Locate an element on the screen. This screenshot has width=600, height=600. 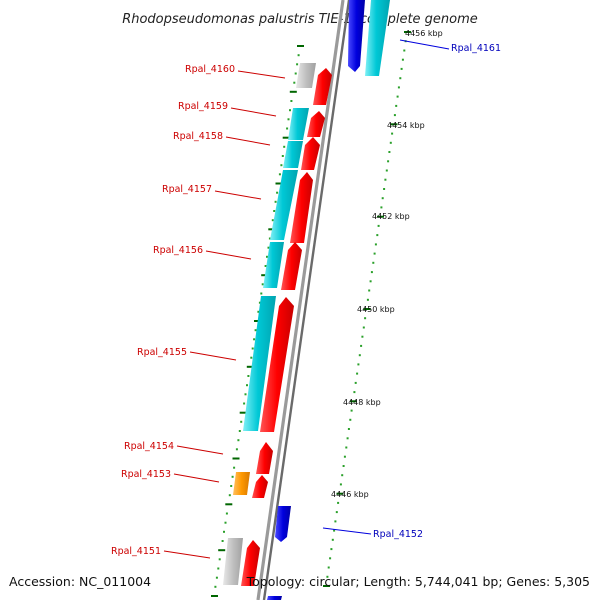
gene-rpal4160 is located at coordinates (314, 84).